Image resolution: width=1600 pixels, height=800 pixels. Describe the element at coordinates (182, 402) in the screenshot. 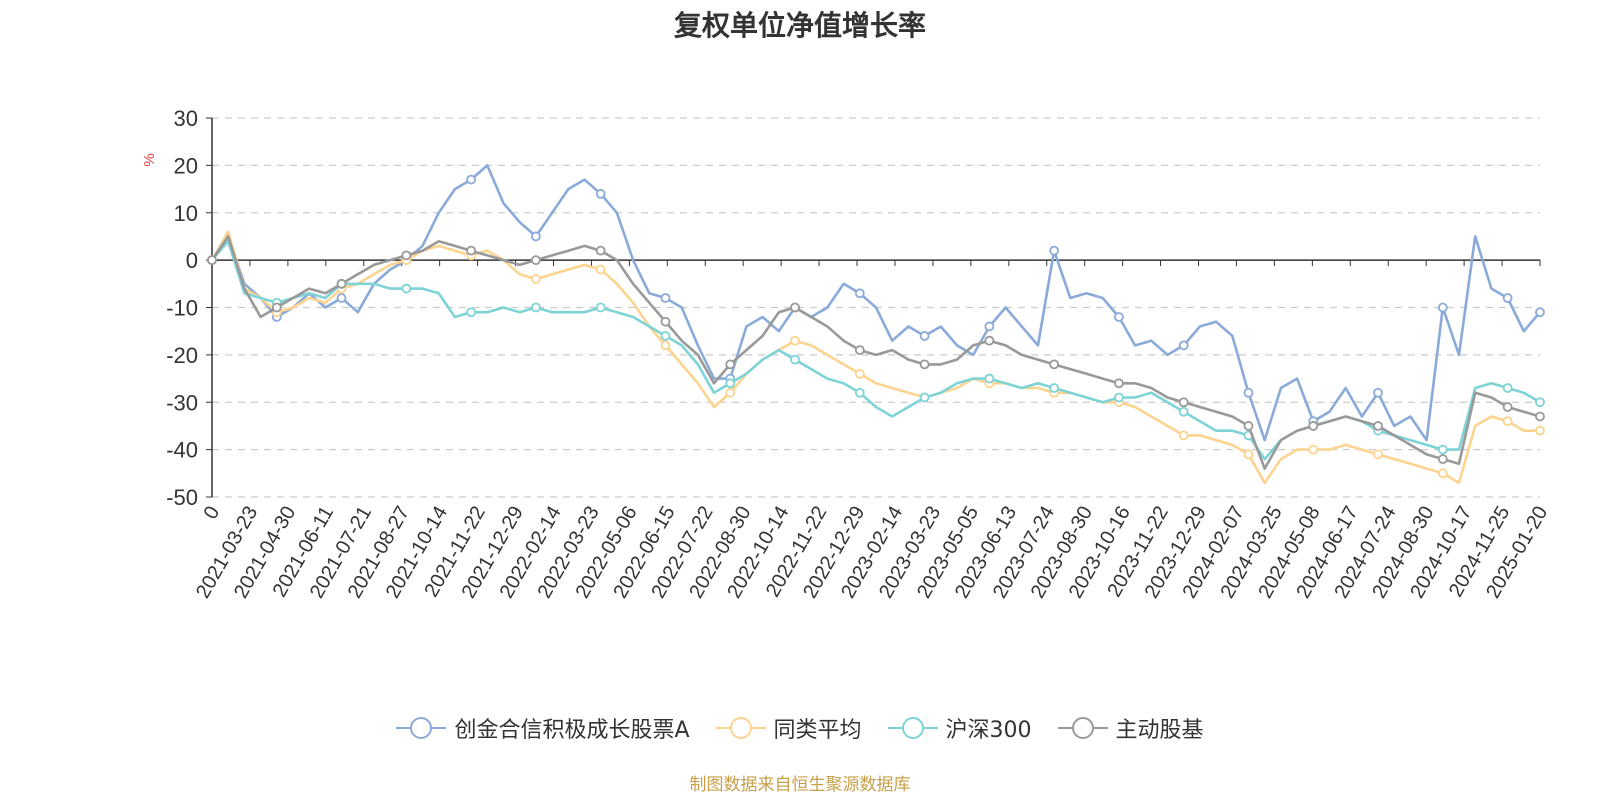

I see `y-tick-label: -30` at that location.